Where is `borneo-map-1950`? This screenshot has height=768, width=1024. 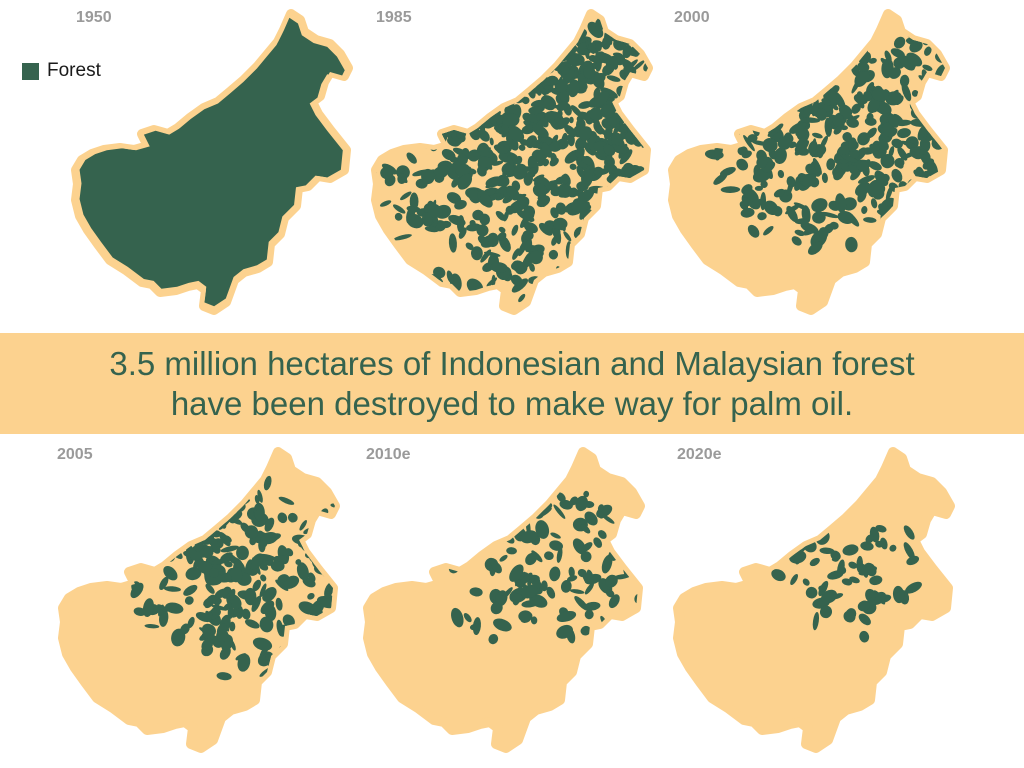
borneo-map-1950 is located at coordinates (218, 162).